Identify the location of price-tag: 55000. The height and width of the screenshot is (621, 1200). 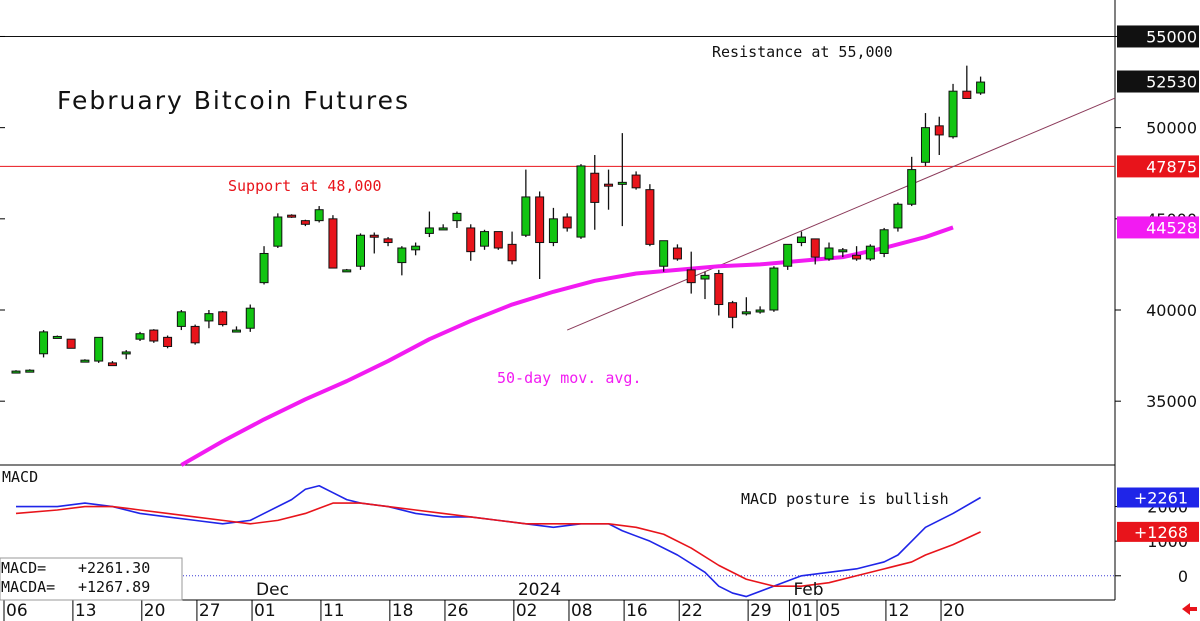
(1158, 36).